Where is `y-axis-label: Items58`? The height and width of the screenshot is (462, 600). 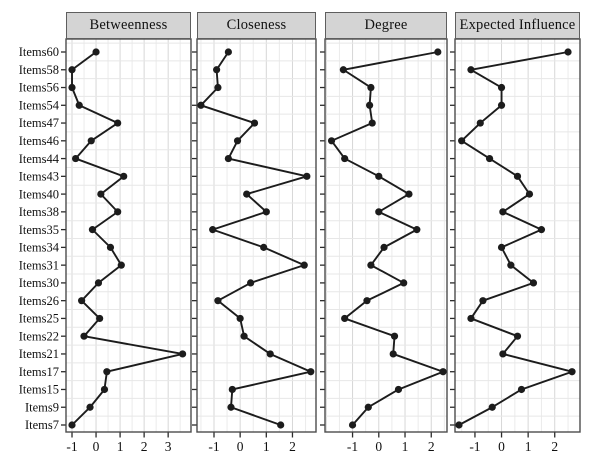 y-axis-label: Items58 is located at coordinates (39, 70).